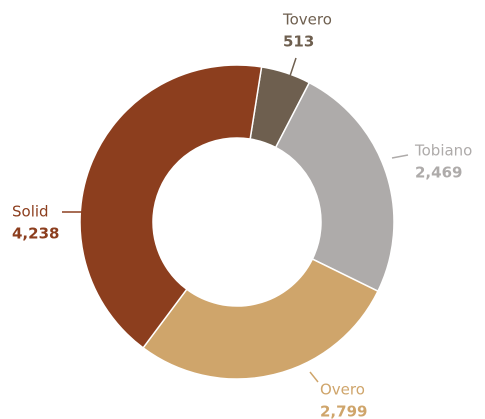 This screenshot has width=485, height=419. Describe the element at coordinates (35, 234) in the screenshot. I see `value-label: 4,238` at that location.